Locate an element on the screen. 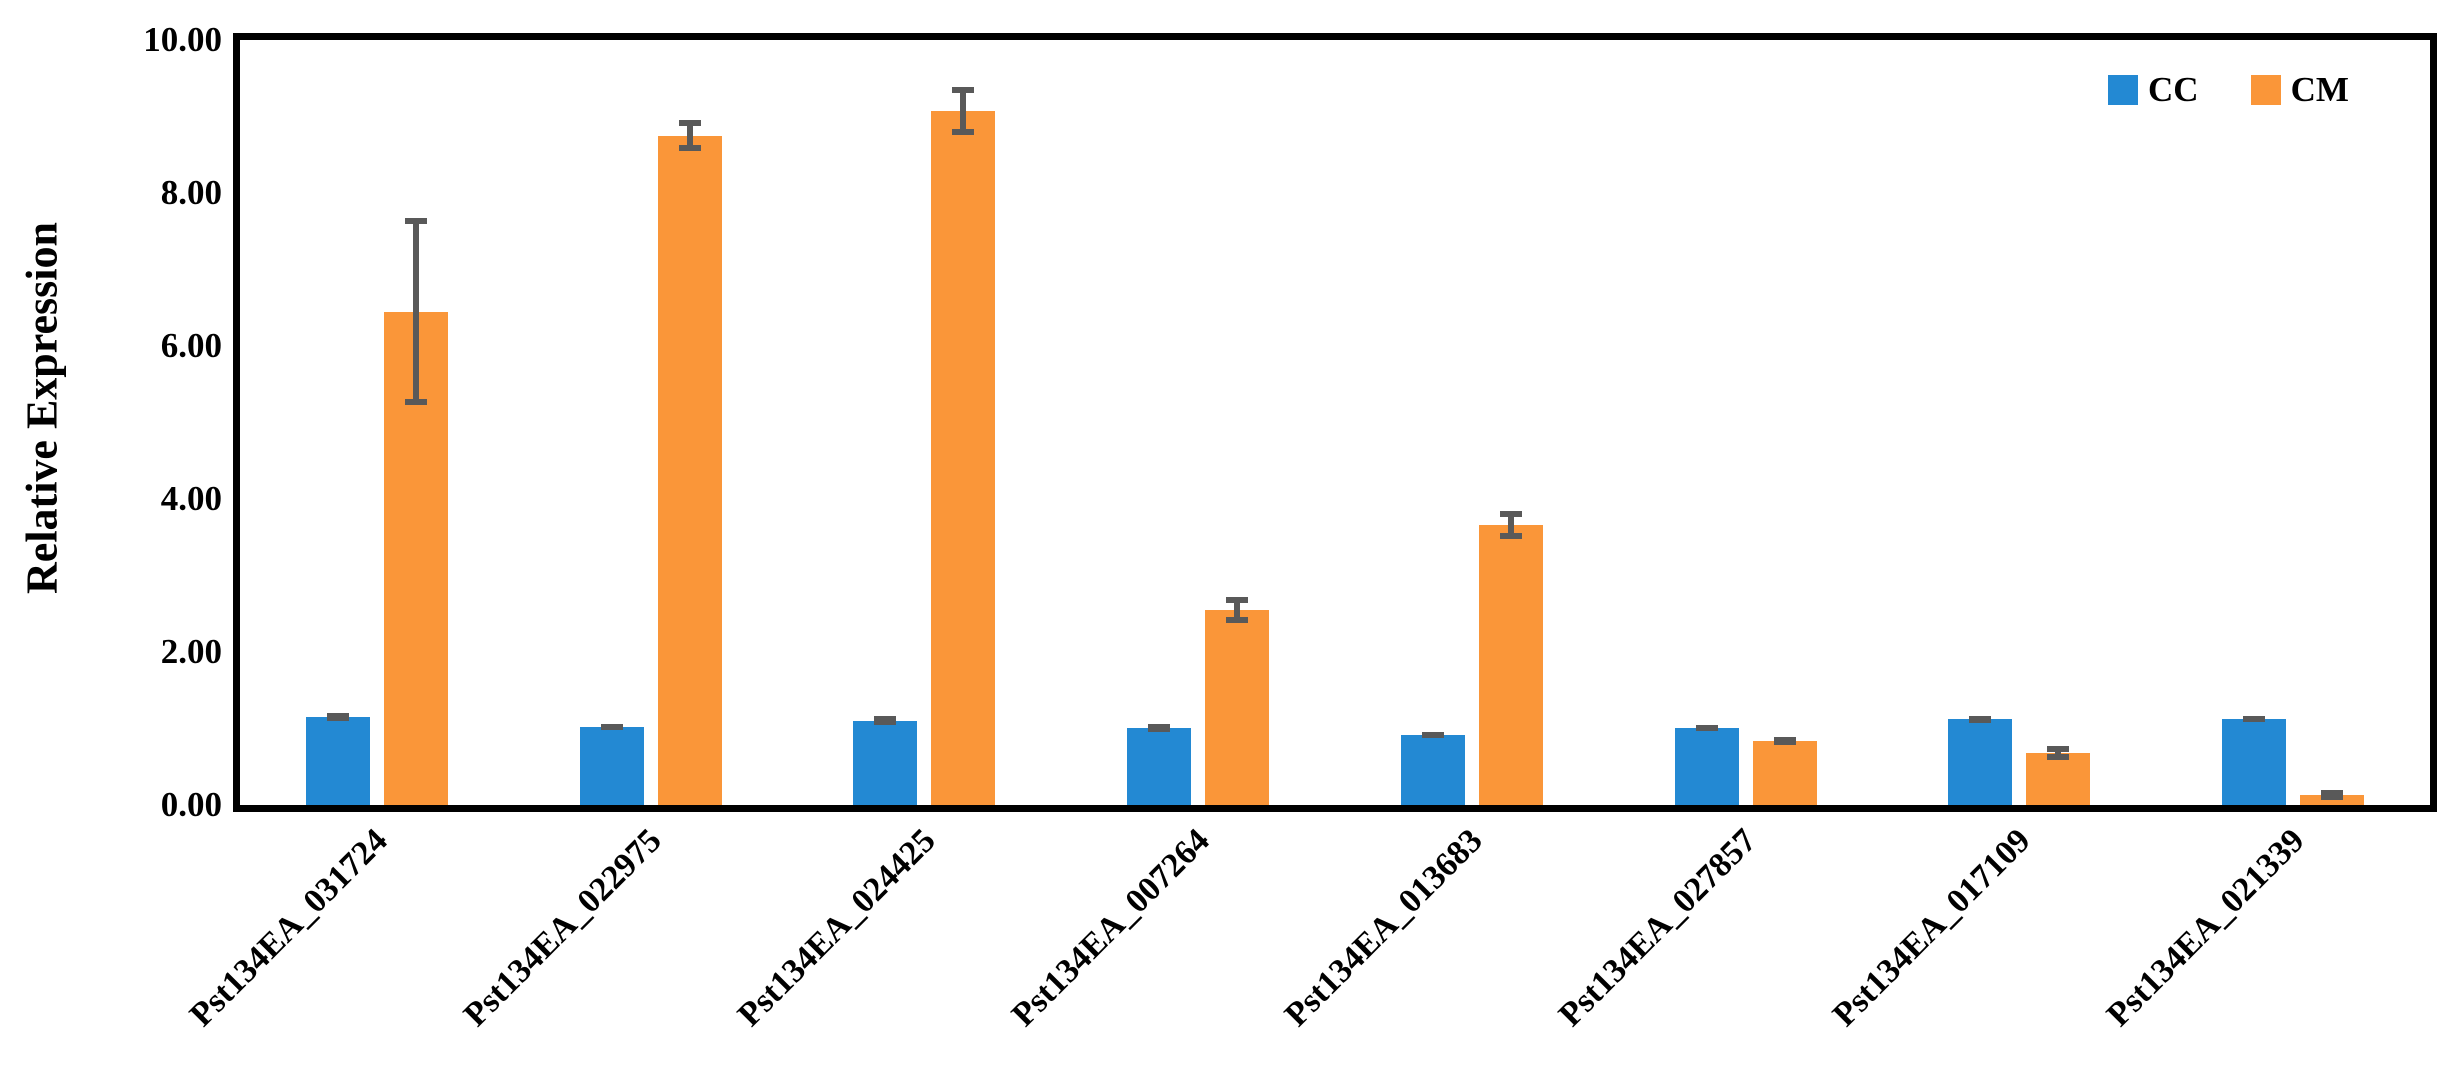 This screenshot has height=1073, width=2463. legend-swatch-CC is located at coordinates (2123, 89).